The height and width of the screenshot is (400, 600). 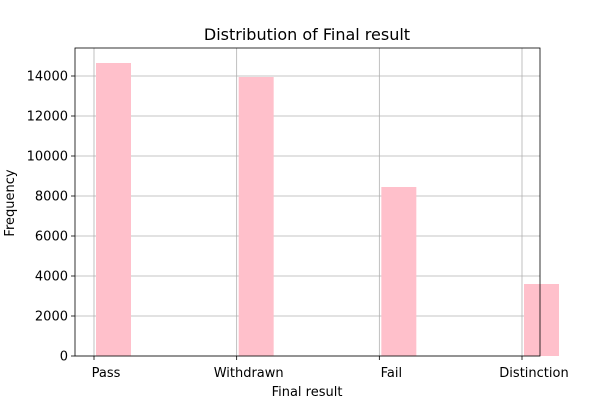 What do you see at coordinates (47, 117) in the screenshot?
I see `y-tick-label: 12000` at bounding box center [47, 117].